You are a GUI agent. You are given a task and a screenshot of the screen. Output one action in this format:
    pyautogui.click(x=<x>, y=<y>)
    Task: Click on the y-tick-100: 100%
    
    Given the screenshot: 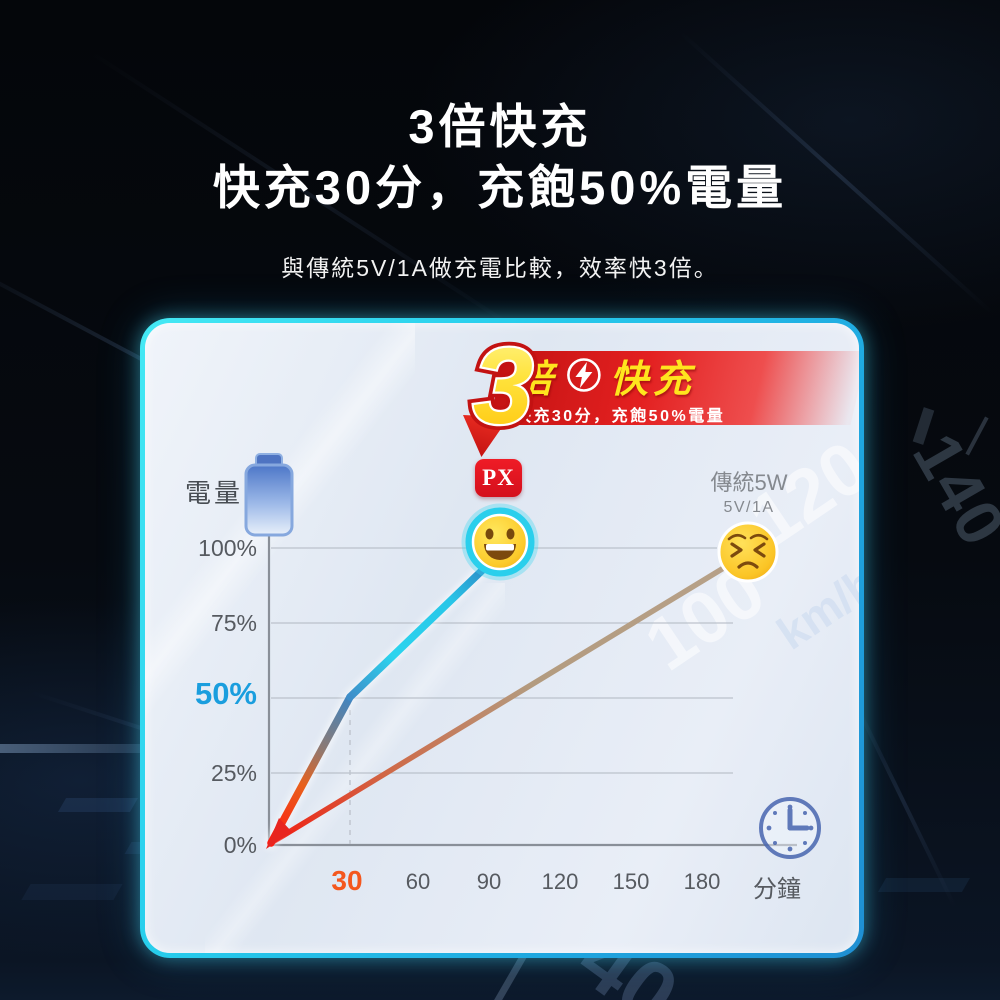 What is the action you would take?
    pyautogui.click(x=227, y=548)
    